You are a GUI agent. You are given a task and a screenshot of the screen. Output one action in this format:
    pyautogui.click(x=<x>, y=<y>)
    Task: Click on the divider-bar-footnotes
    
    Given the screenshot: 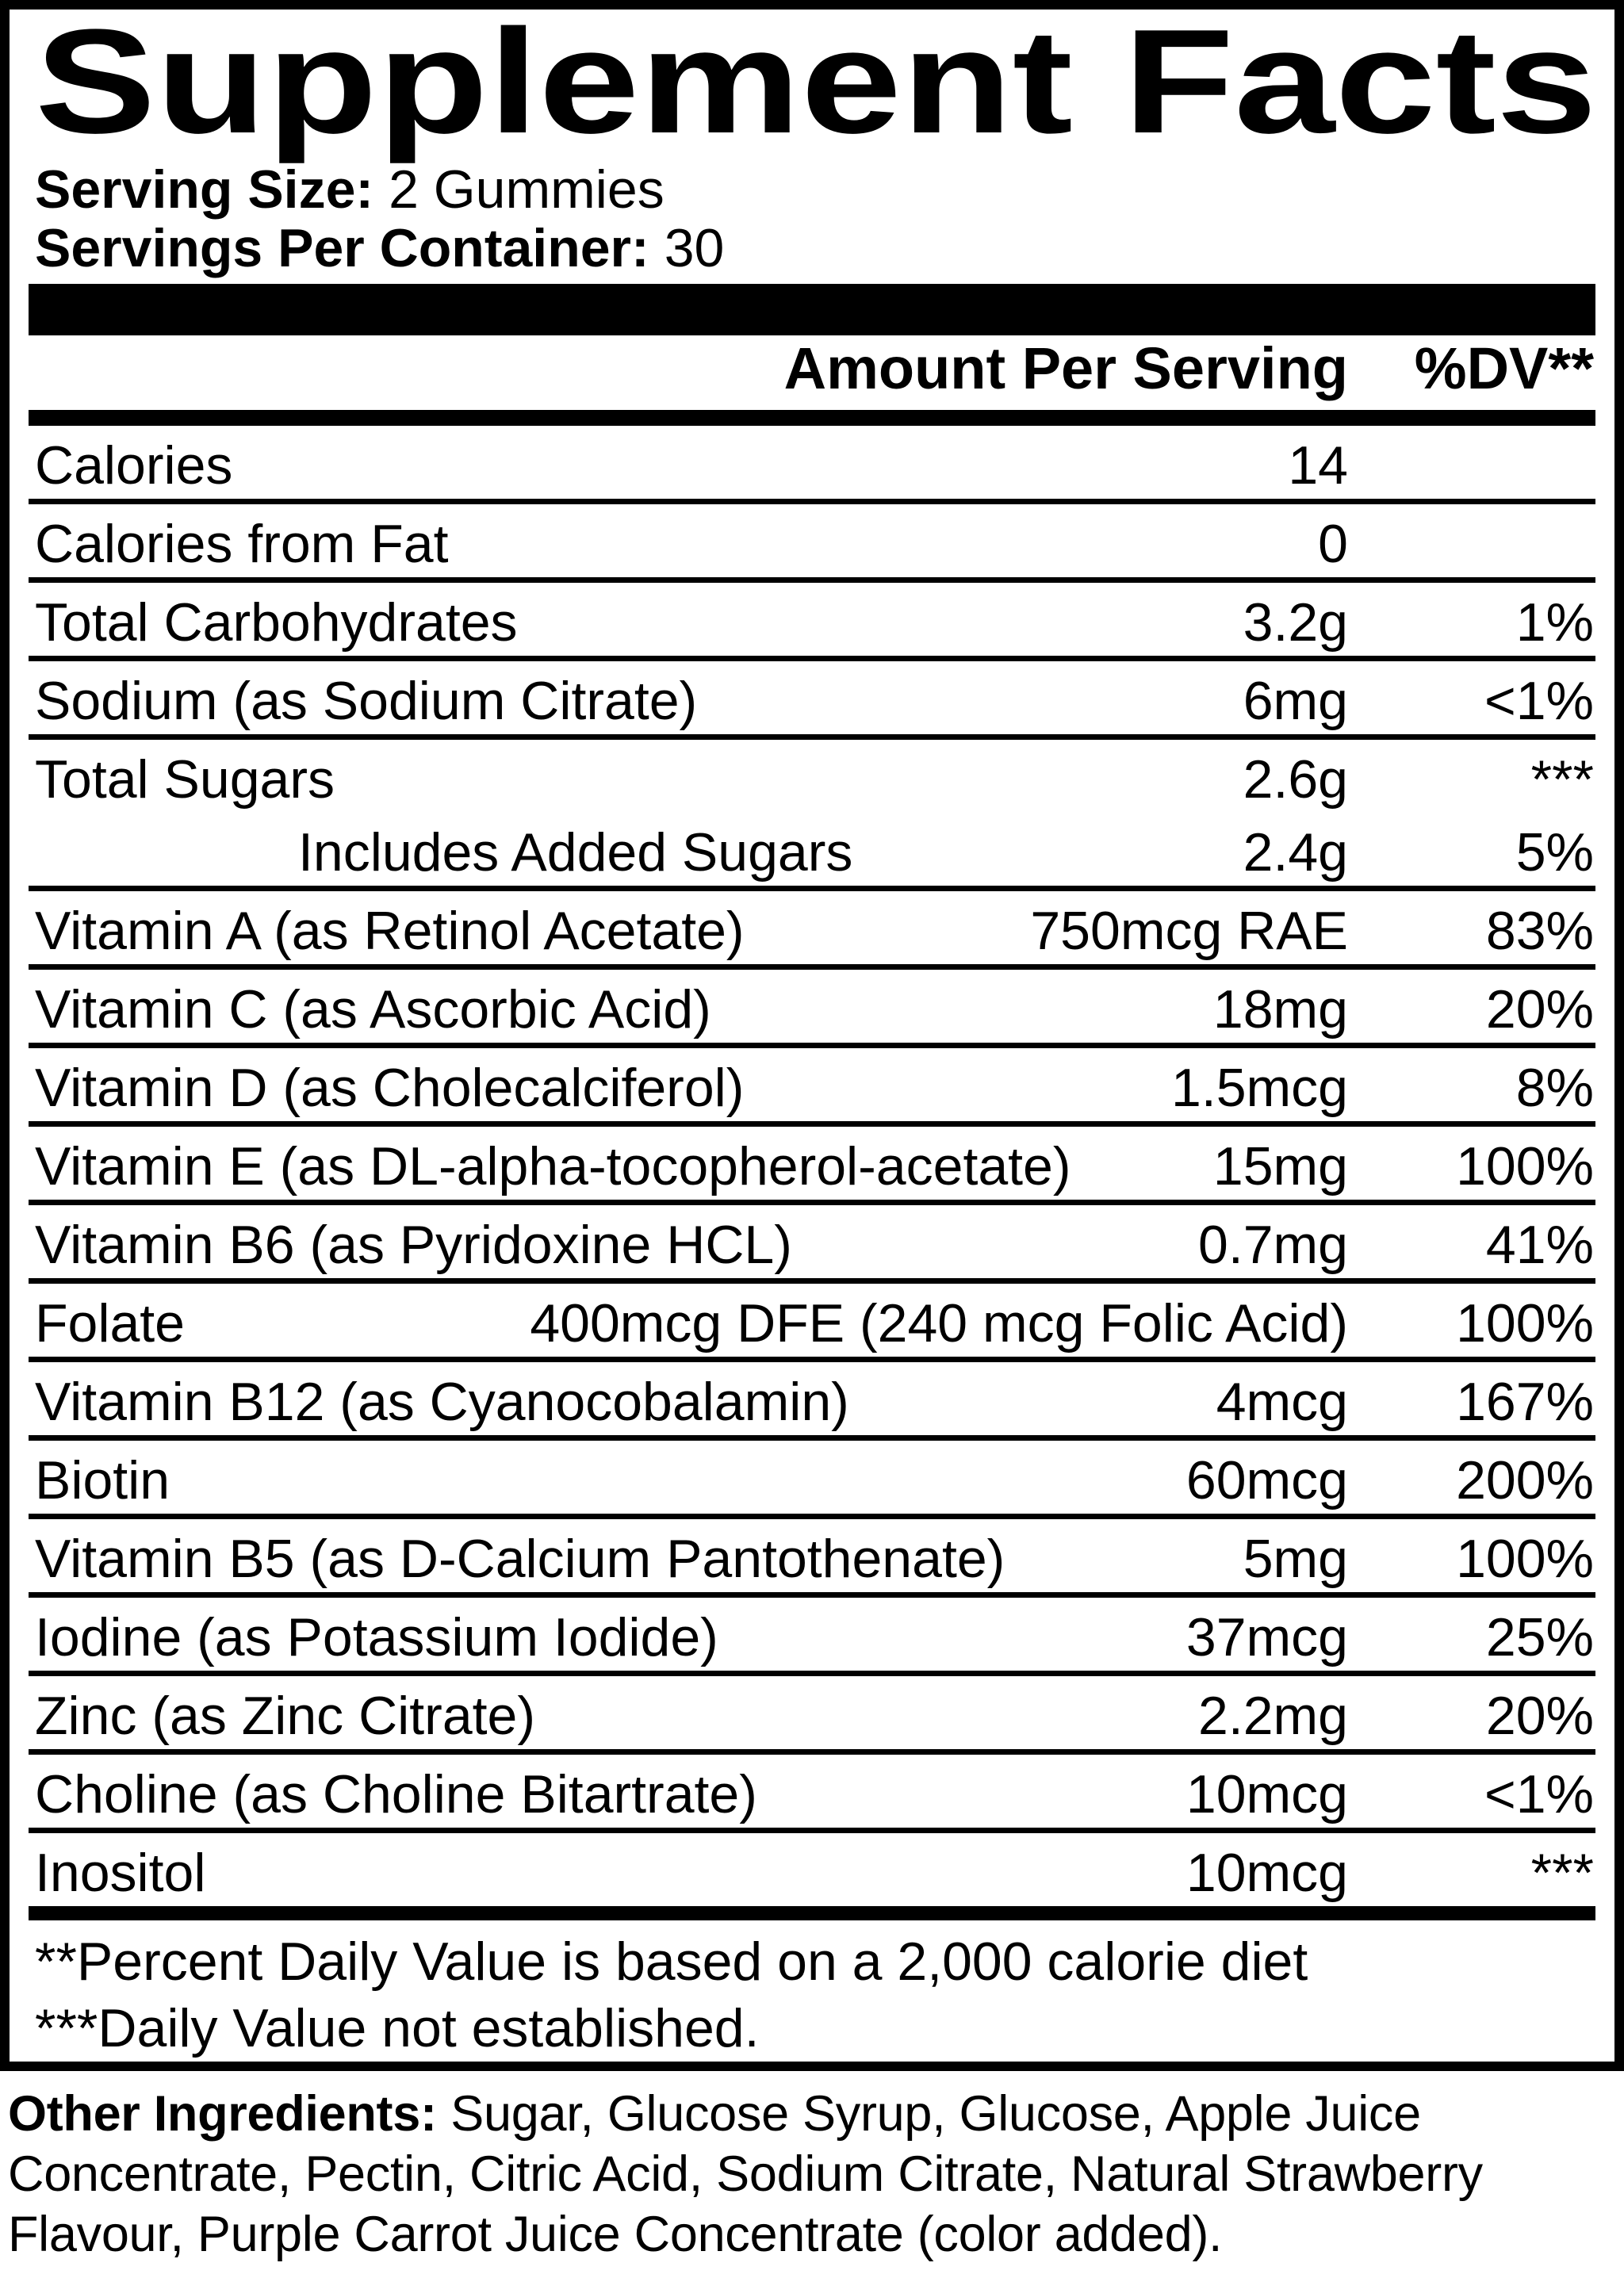 What is the action you would take?
    pyautogui.click(x=812, y=1913)
    